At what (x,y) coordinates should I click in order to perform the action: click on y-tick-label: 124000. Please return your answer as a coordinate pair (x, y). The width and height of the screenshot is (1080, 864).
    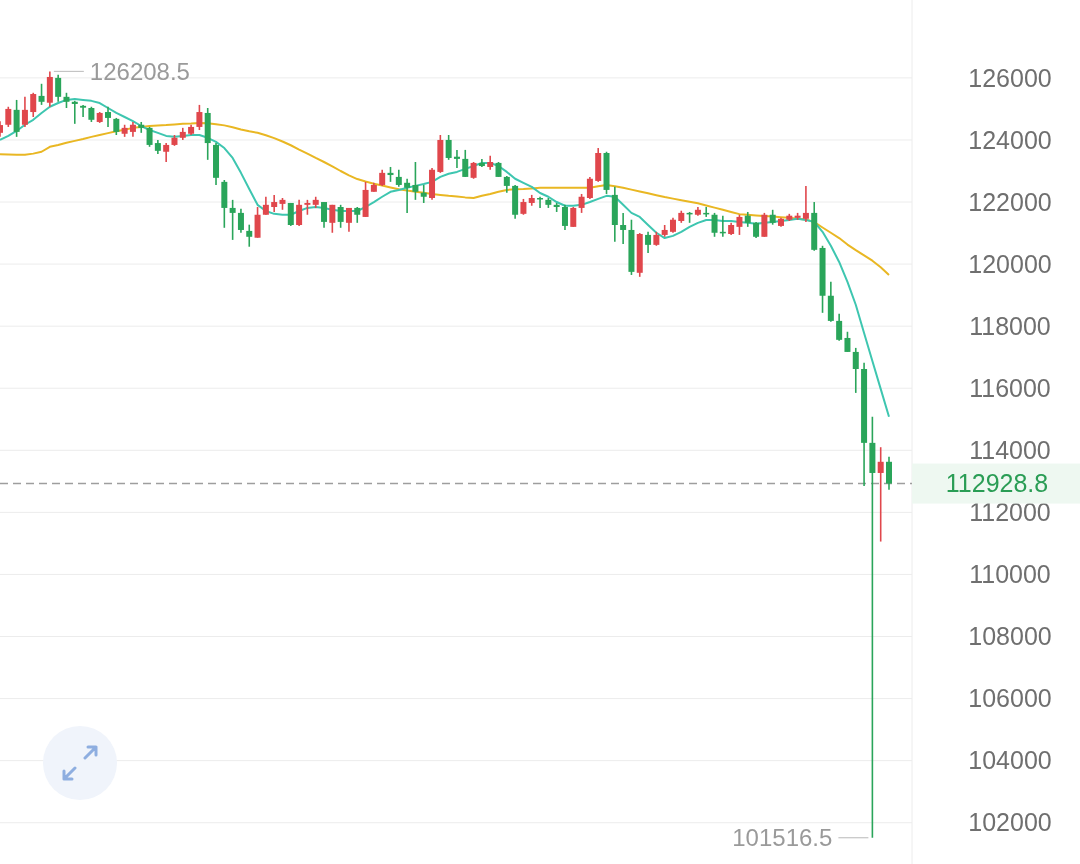
    Looking at the image, I should click on (1010, 139).